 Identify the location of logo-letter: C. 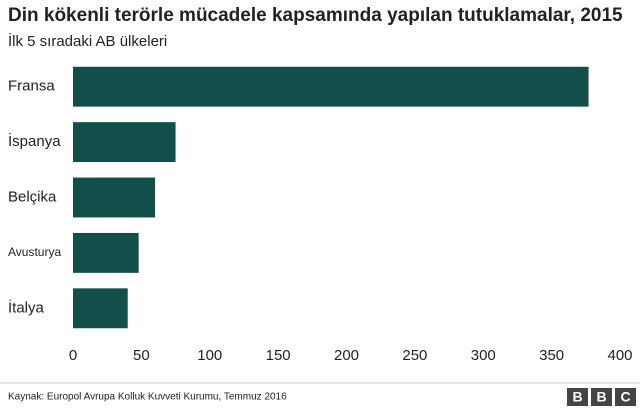
(625, 397).